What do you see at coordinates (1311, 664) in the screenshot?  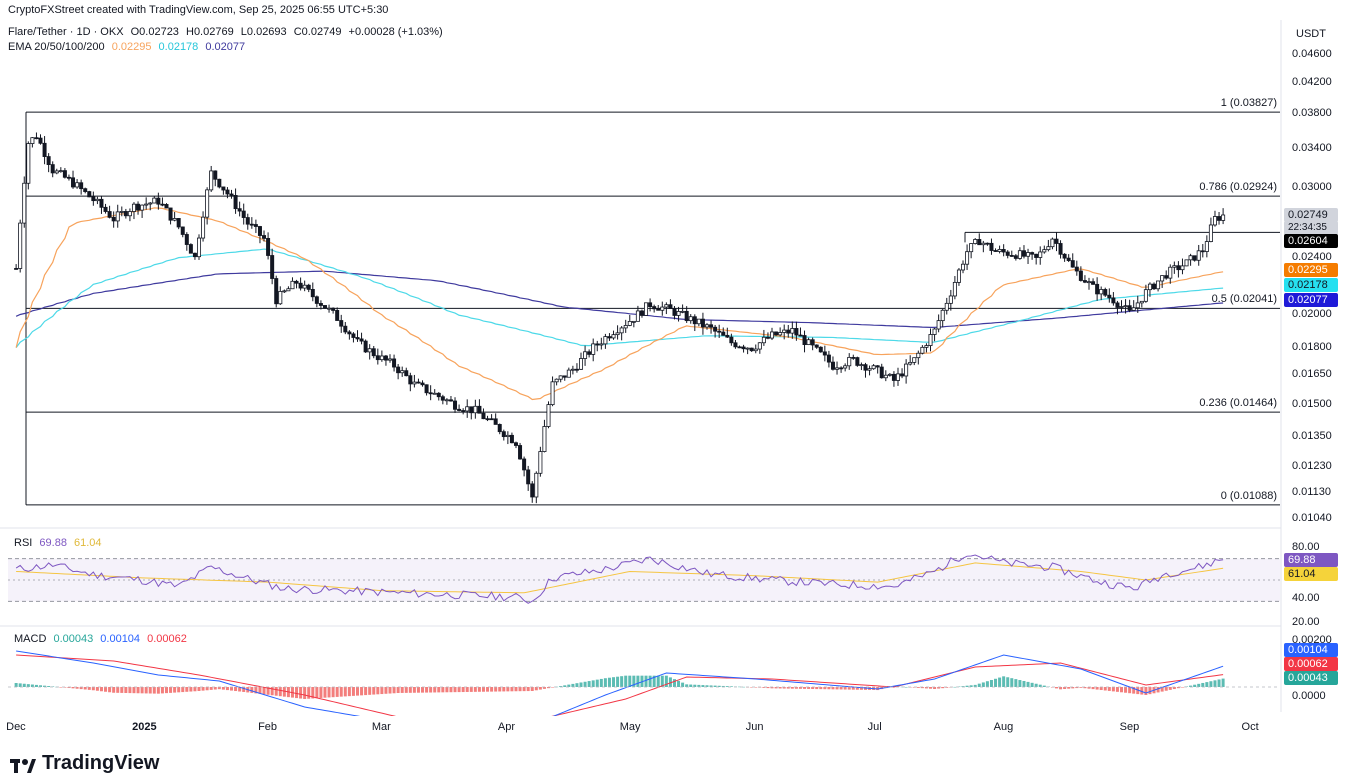 I see `macd-signal-tag: 0.00062` at bounding box center [1311, 664].